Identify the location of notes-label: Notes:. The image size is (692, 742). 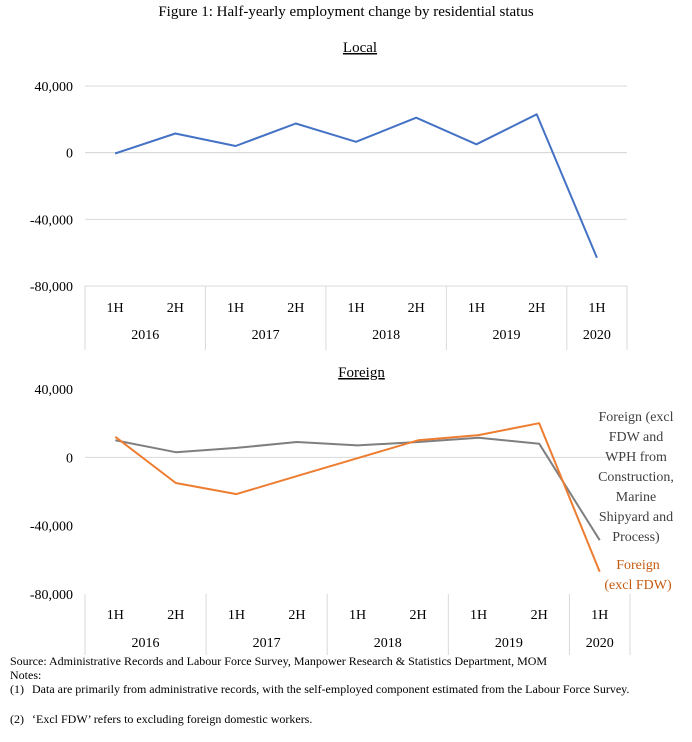
(26, 675).